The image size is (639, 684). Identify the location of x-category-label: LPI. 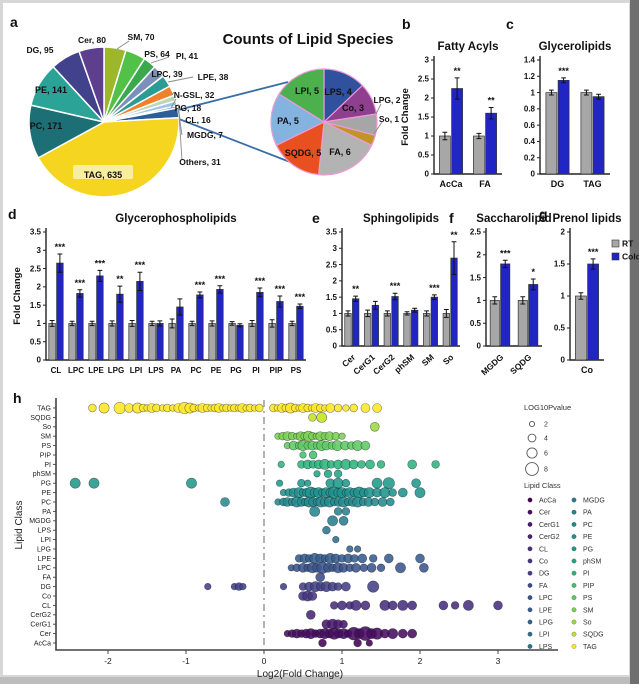
(136, 370).